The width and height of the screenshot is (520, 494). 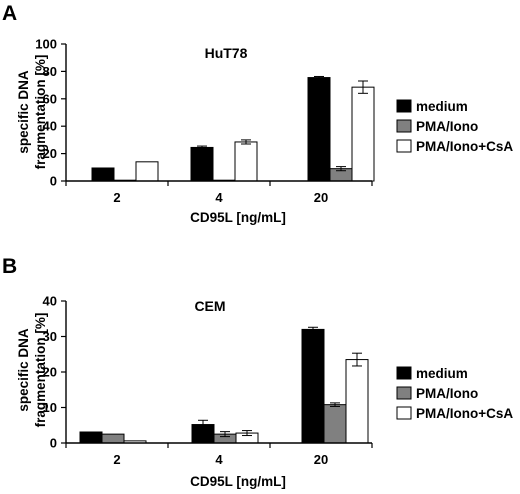 I want to click on x-ticks-b: 2 4 20, so click(x=219, y=455).